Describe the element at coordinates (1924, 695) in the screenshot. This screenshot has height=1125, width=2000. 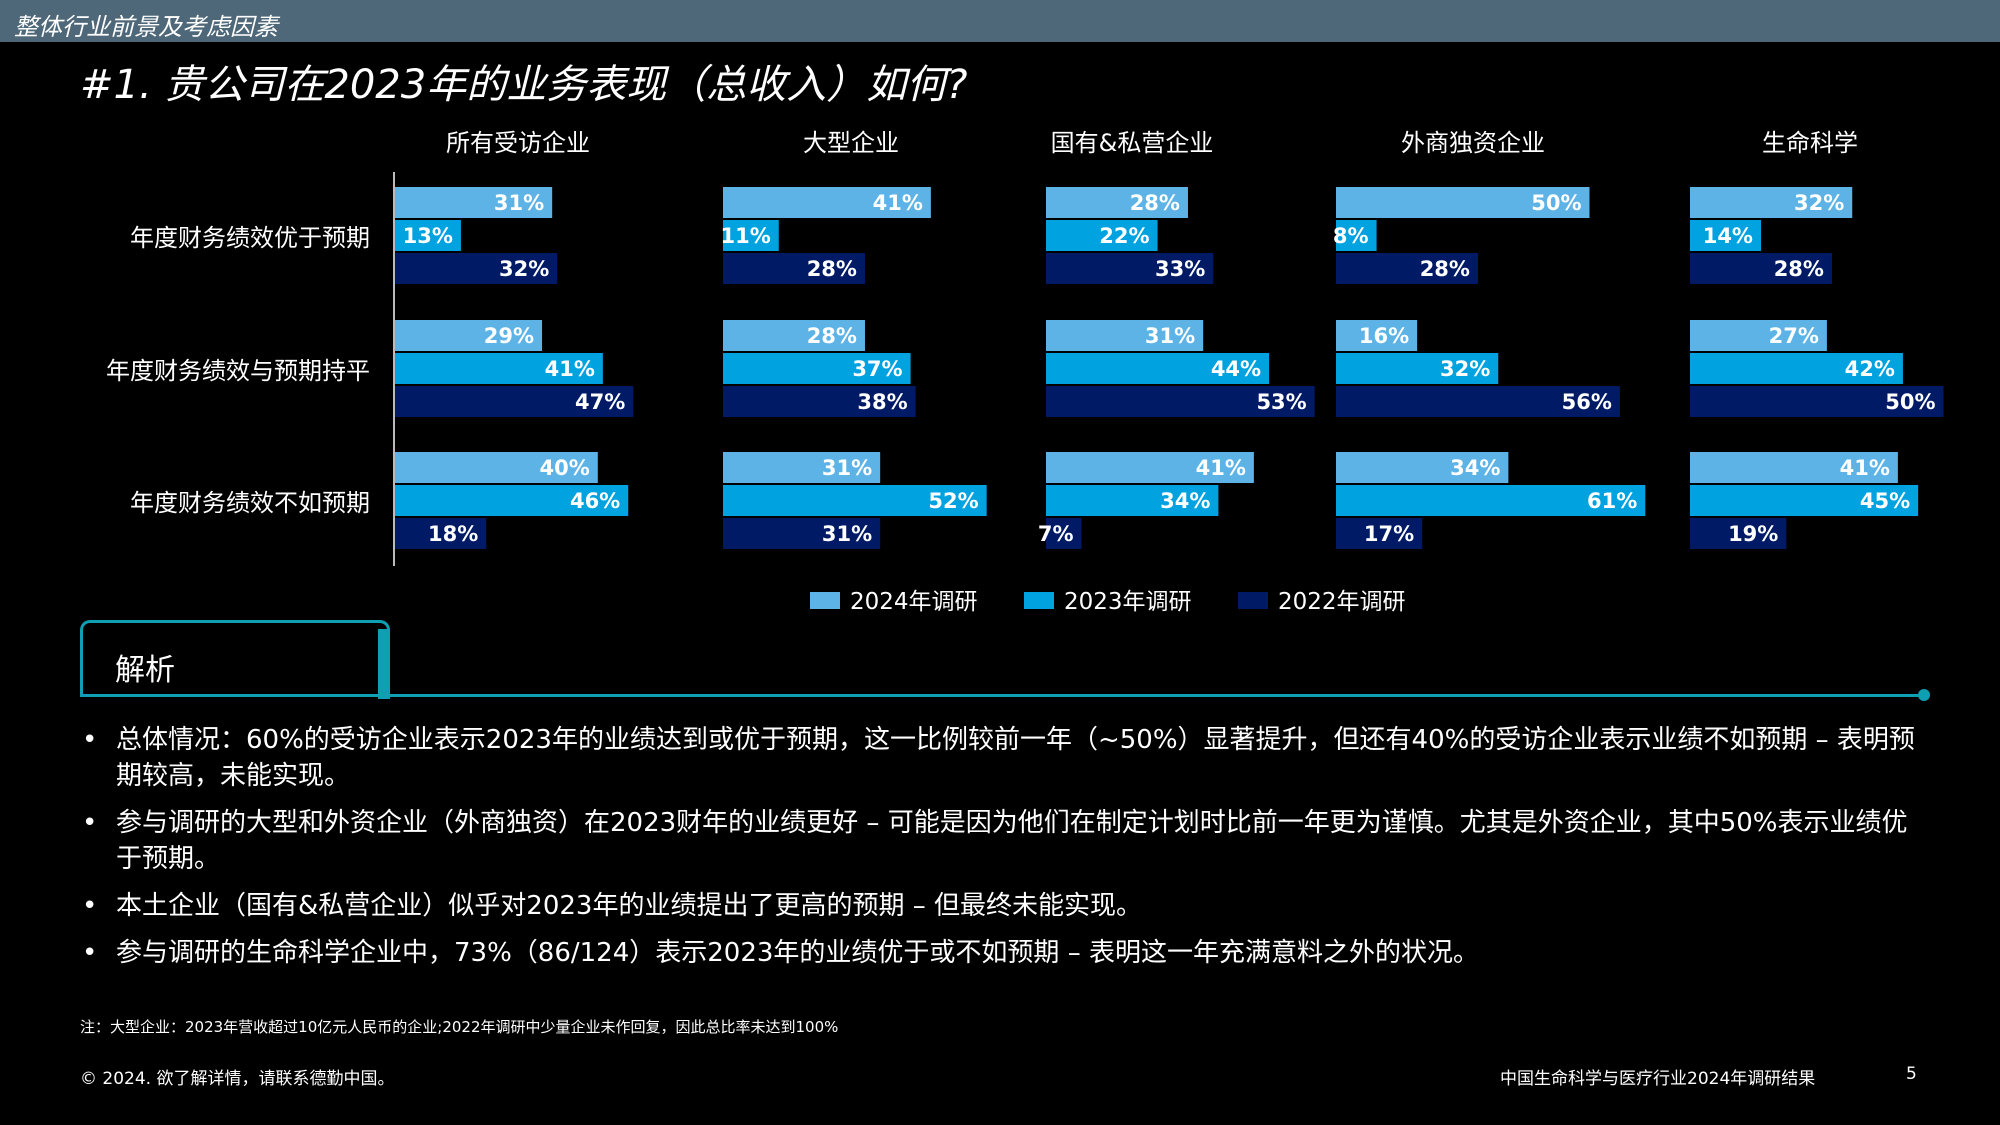
I see `divider-dot` at that location.